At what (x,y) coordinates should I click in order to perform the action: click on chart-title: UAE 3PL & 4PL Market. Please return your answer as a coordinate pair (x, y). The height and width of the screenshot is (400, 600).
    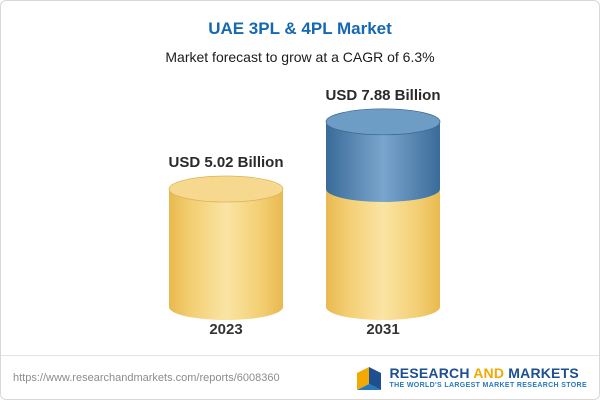
    Looking at the image, I should click on (300, 28).